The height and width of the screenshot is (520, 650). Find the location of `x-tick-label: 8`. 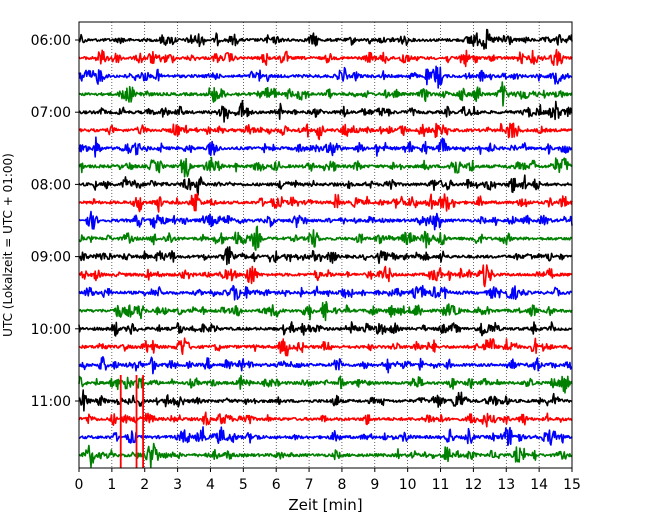

x-tick-label: 8 is located at coordinates (341, 485).